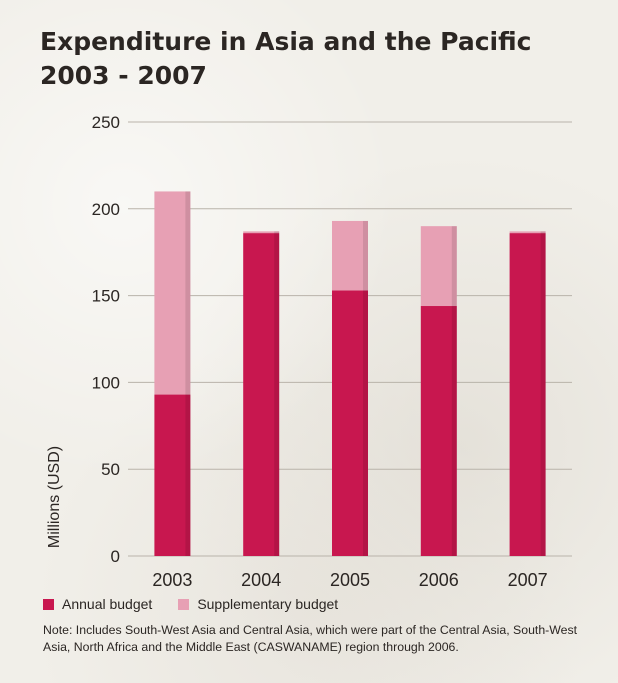 This screenshot has width=618, height=683. What do you see at coordinates (106, 122) in the screenshot?
I see `y-tick-label: 250` at bounding box center [106, 122].